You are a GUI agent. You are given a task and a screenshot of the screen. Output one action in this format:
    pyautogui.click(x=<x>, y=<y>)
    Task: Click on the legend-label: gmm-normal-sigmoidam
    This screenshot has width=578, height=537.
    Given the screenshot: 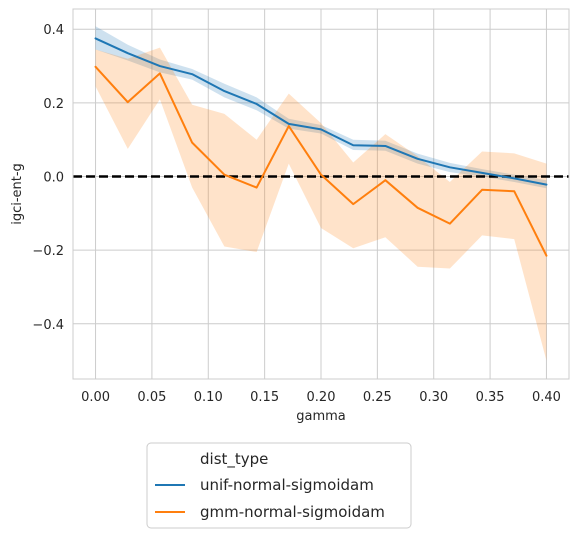 What is the action you would take?
    pyautogui.click(x=292, y=512)
    